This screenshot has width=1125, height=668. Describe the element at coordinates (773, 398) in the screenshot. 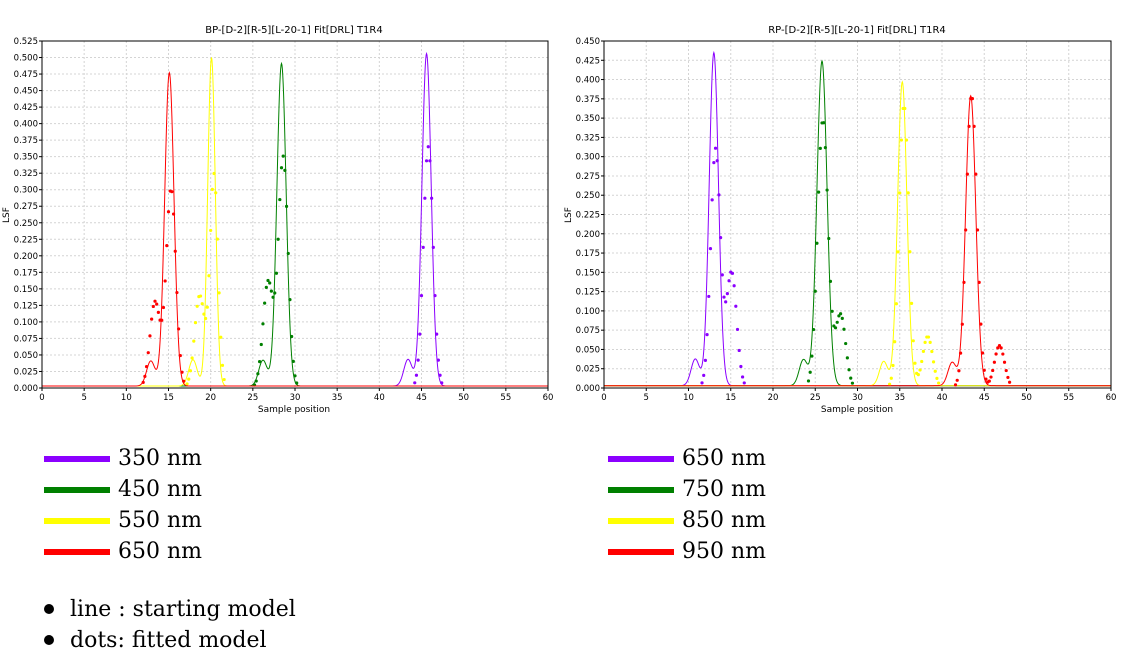

I see `x-tick-label: 20` at that location.